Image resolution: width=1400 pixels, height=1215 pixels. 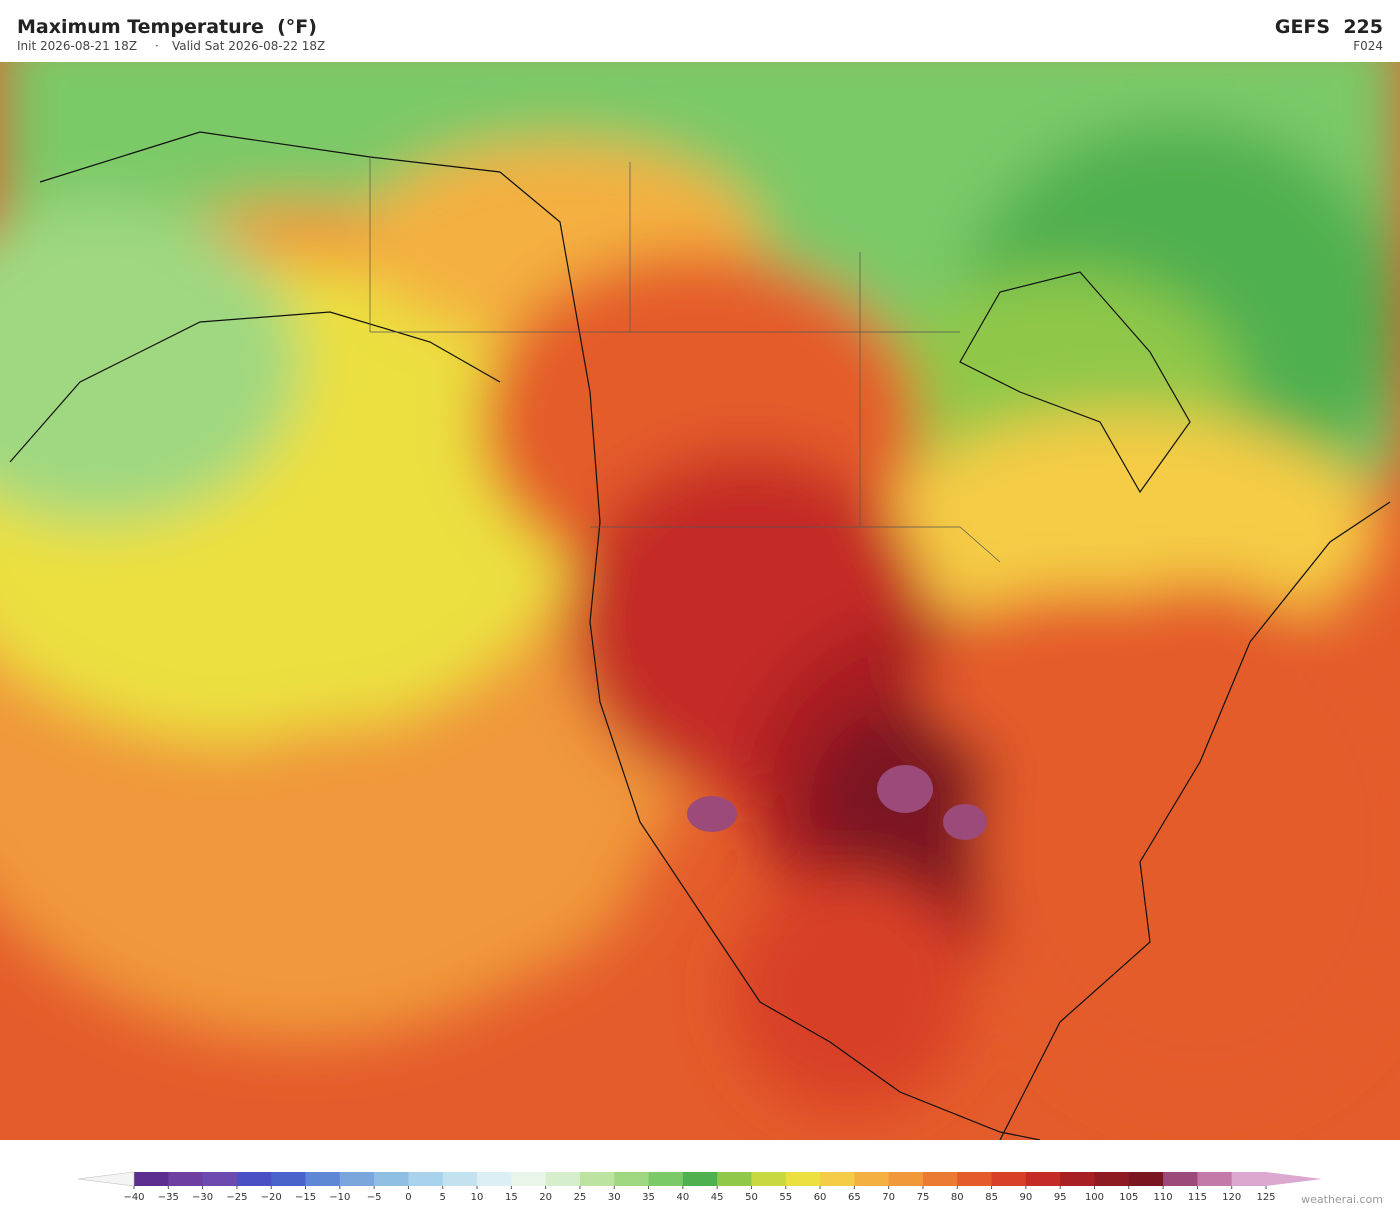 I want to click on colorbar-extend-low, so click(x=106, y=1179).